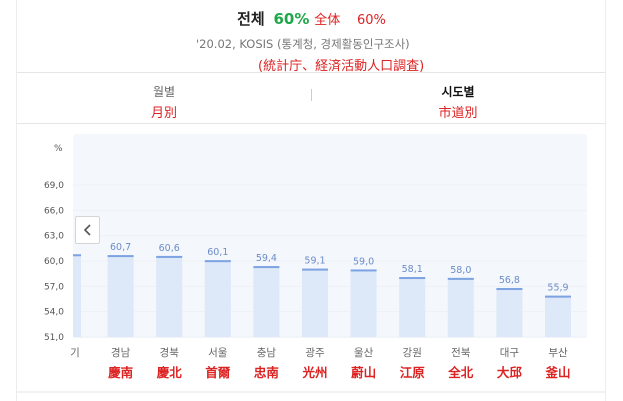  I want to click on tab-divider, so click(311, 95).